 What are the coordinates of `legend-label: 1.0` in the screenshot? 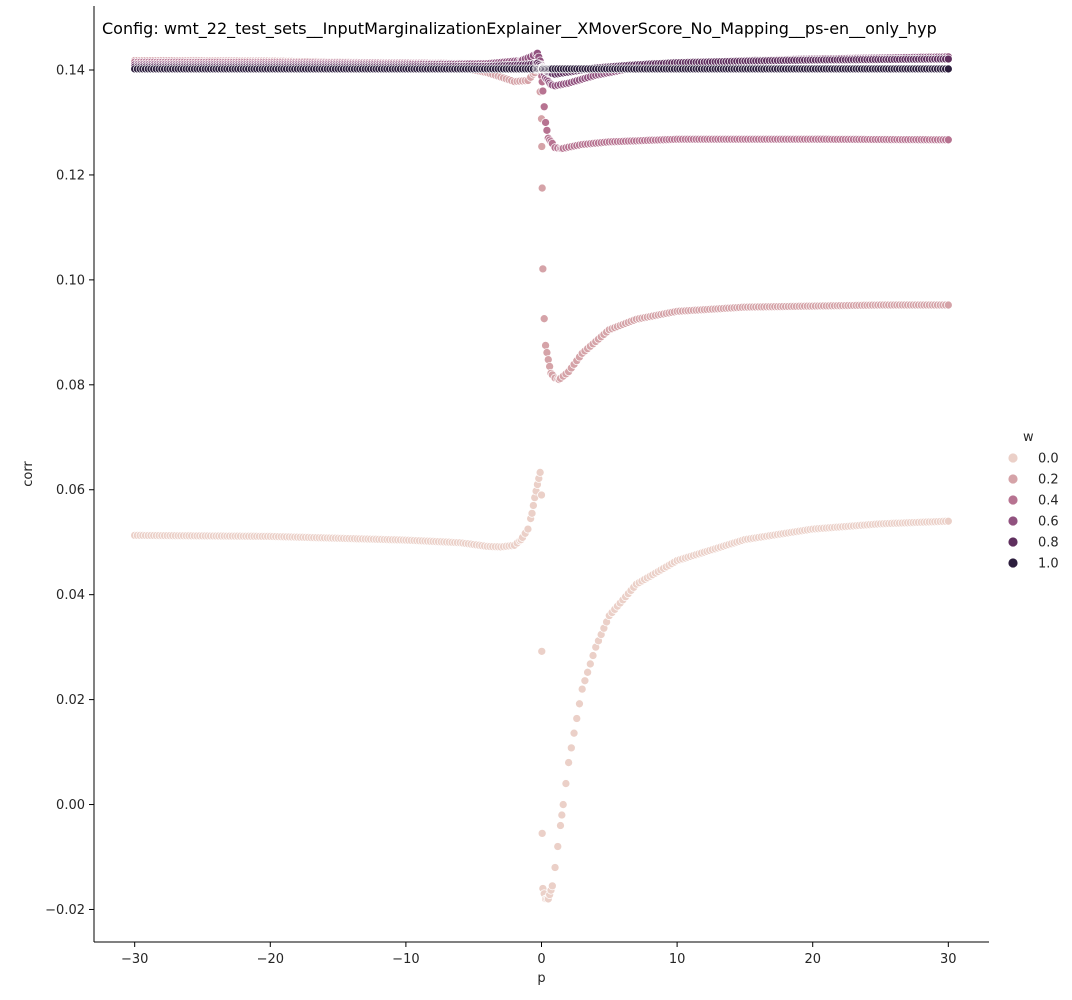 It's located at (1048, 564).